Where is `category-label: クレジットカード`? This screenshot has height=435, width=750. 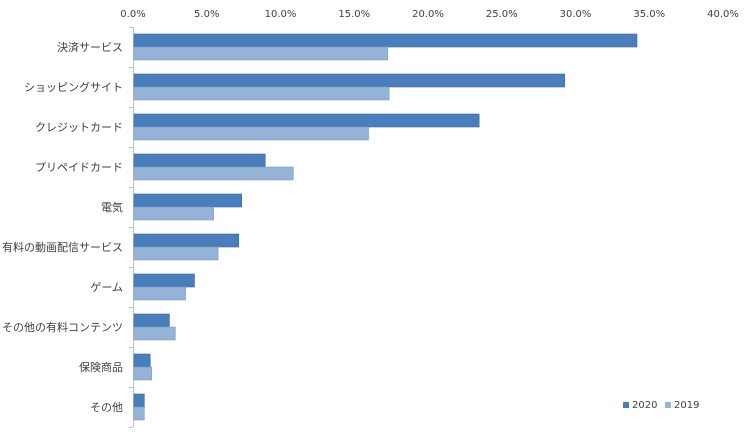 category-label: クレジットカード is located at coordinates (79, 127).